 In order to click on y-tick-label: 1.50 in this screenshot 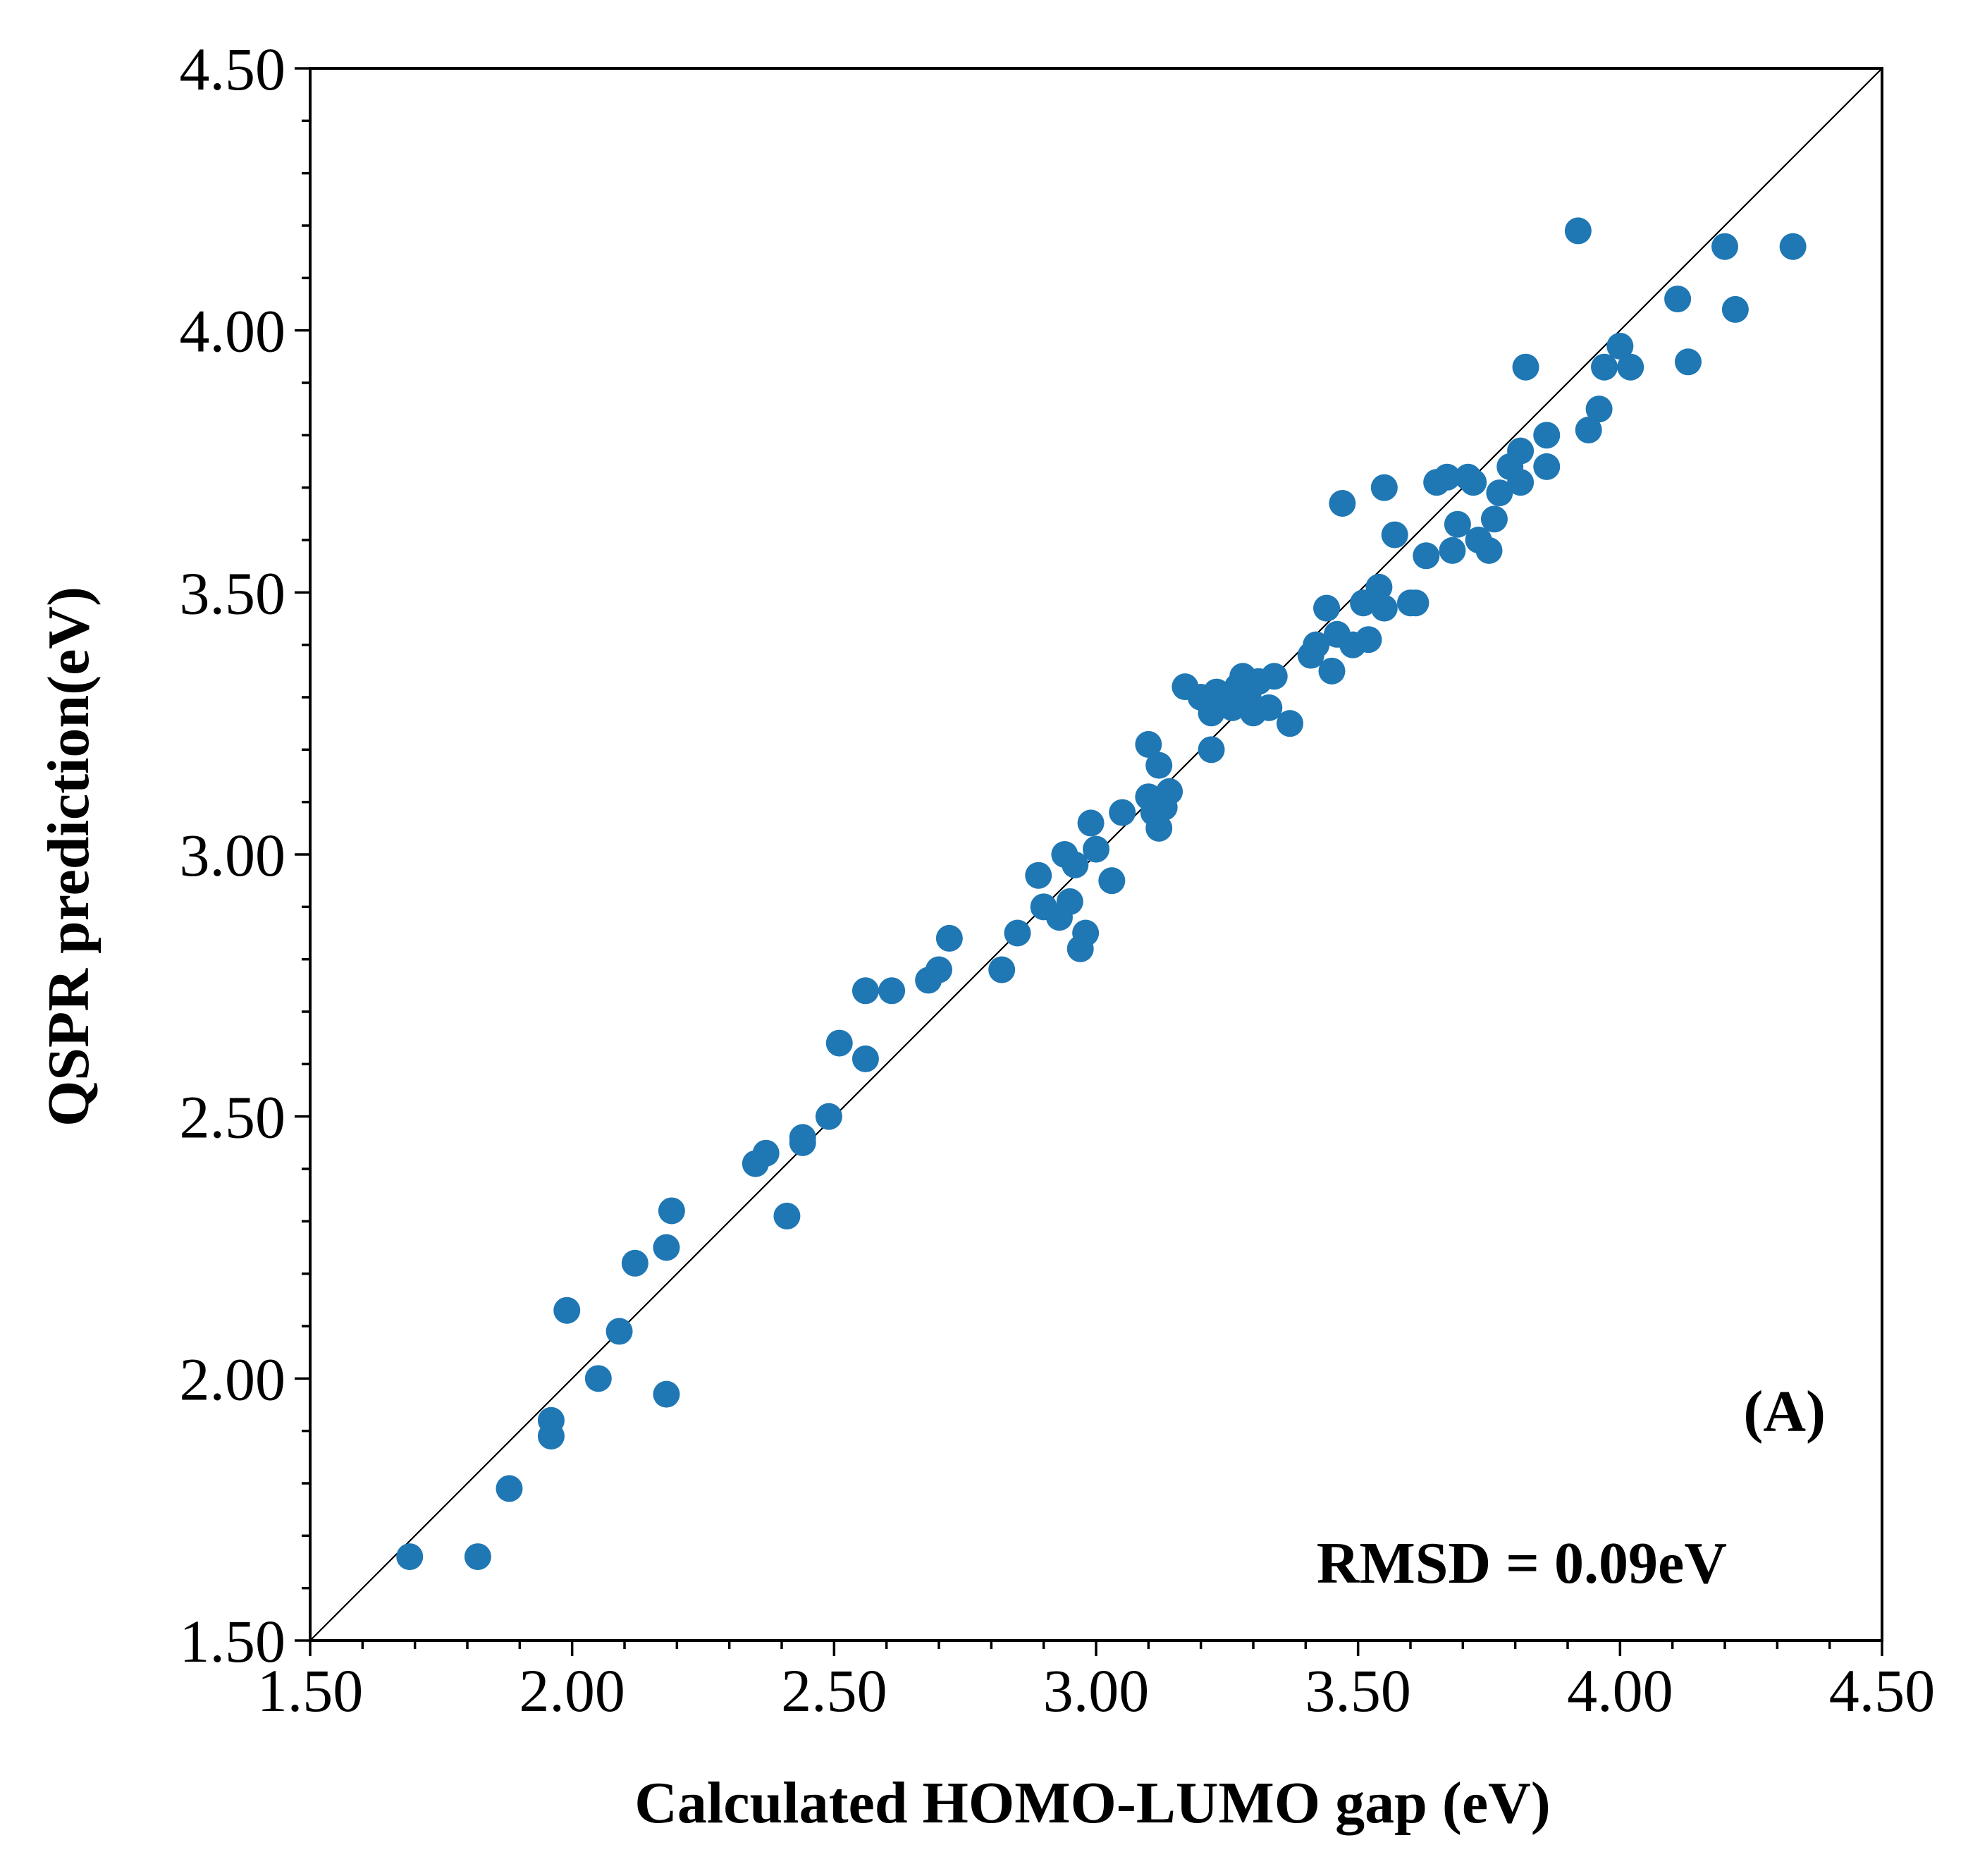, I will do `click(233, 1641)`.